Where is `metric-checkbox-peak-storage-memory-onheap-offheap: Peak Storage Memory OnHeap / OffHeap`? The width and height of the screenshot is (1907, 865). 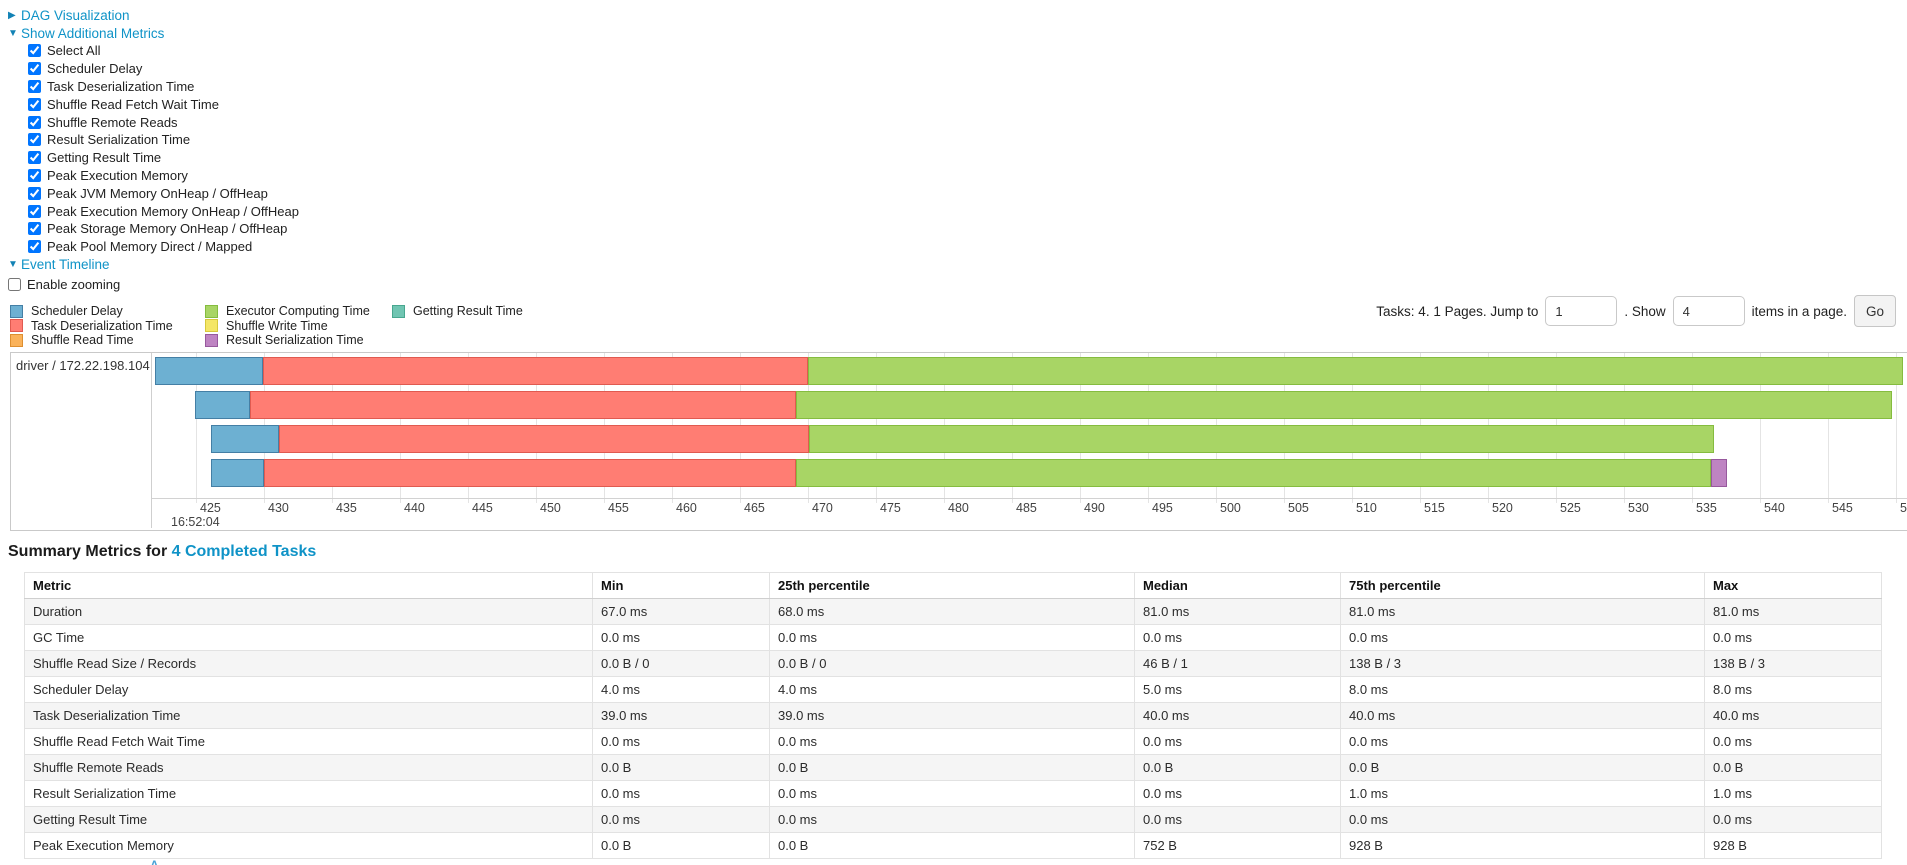
metric-checkbox-peak-storage-memory-onheap-offheap: Peak Storage Memory OnHeap / OffHeap is located at coordinates (163, 229).